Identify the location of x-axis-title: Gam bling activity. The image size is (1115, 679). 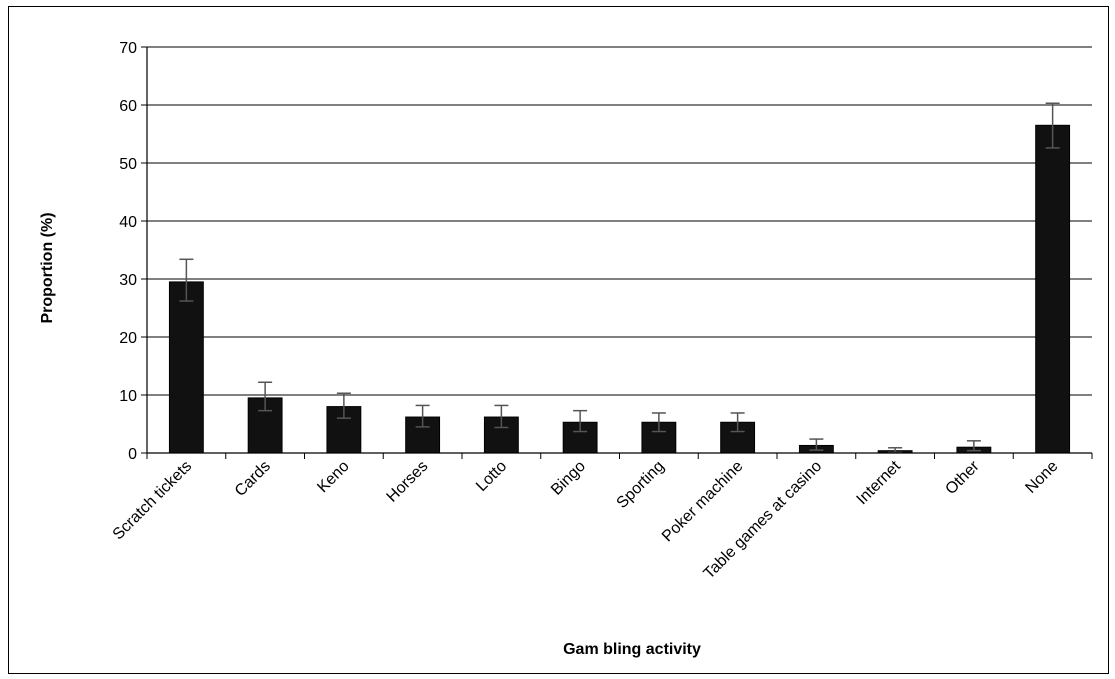
(632, 649).